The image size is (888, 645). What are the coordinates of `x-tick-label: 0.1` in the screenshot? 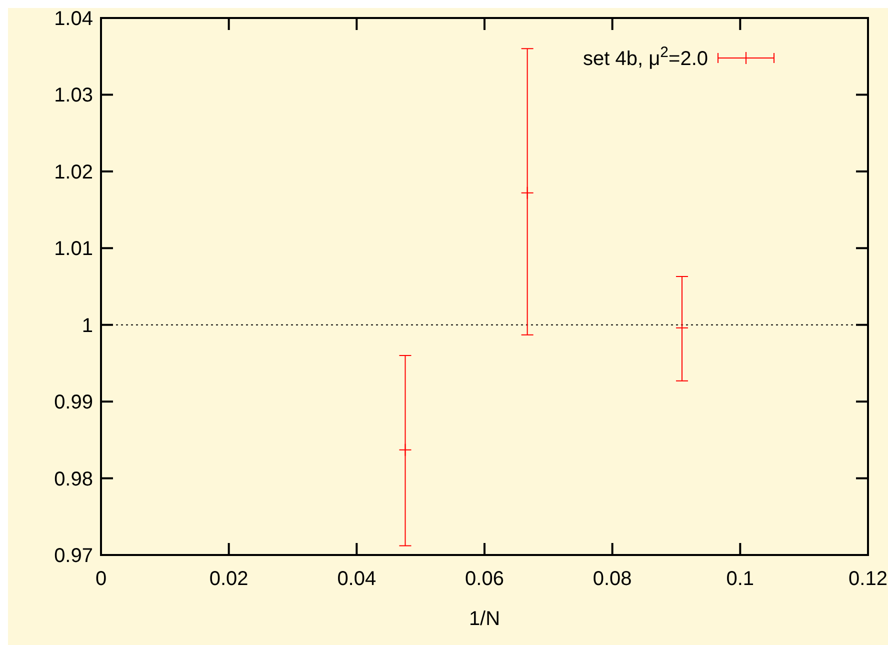 It's located at (740, 579).